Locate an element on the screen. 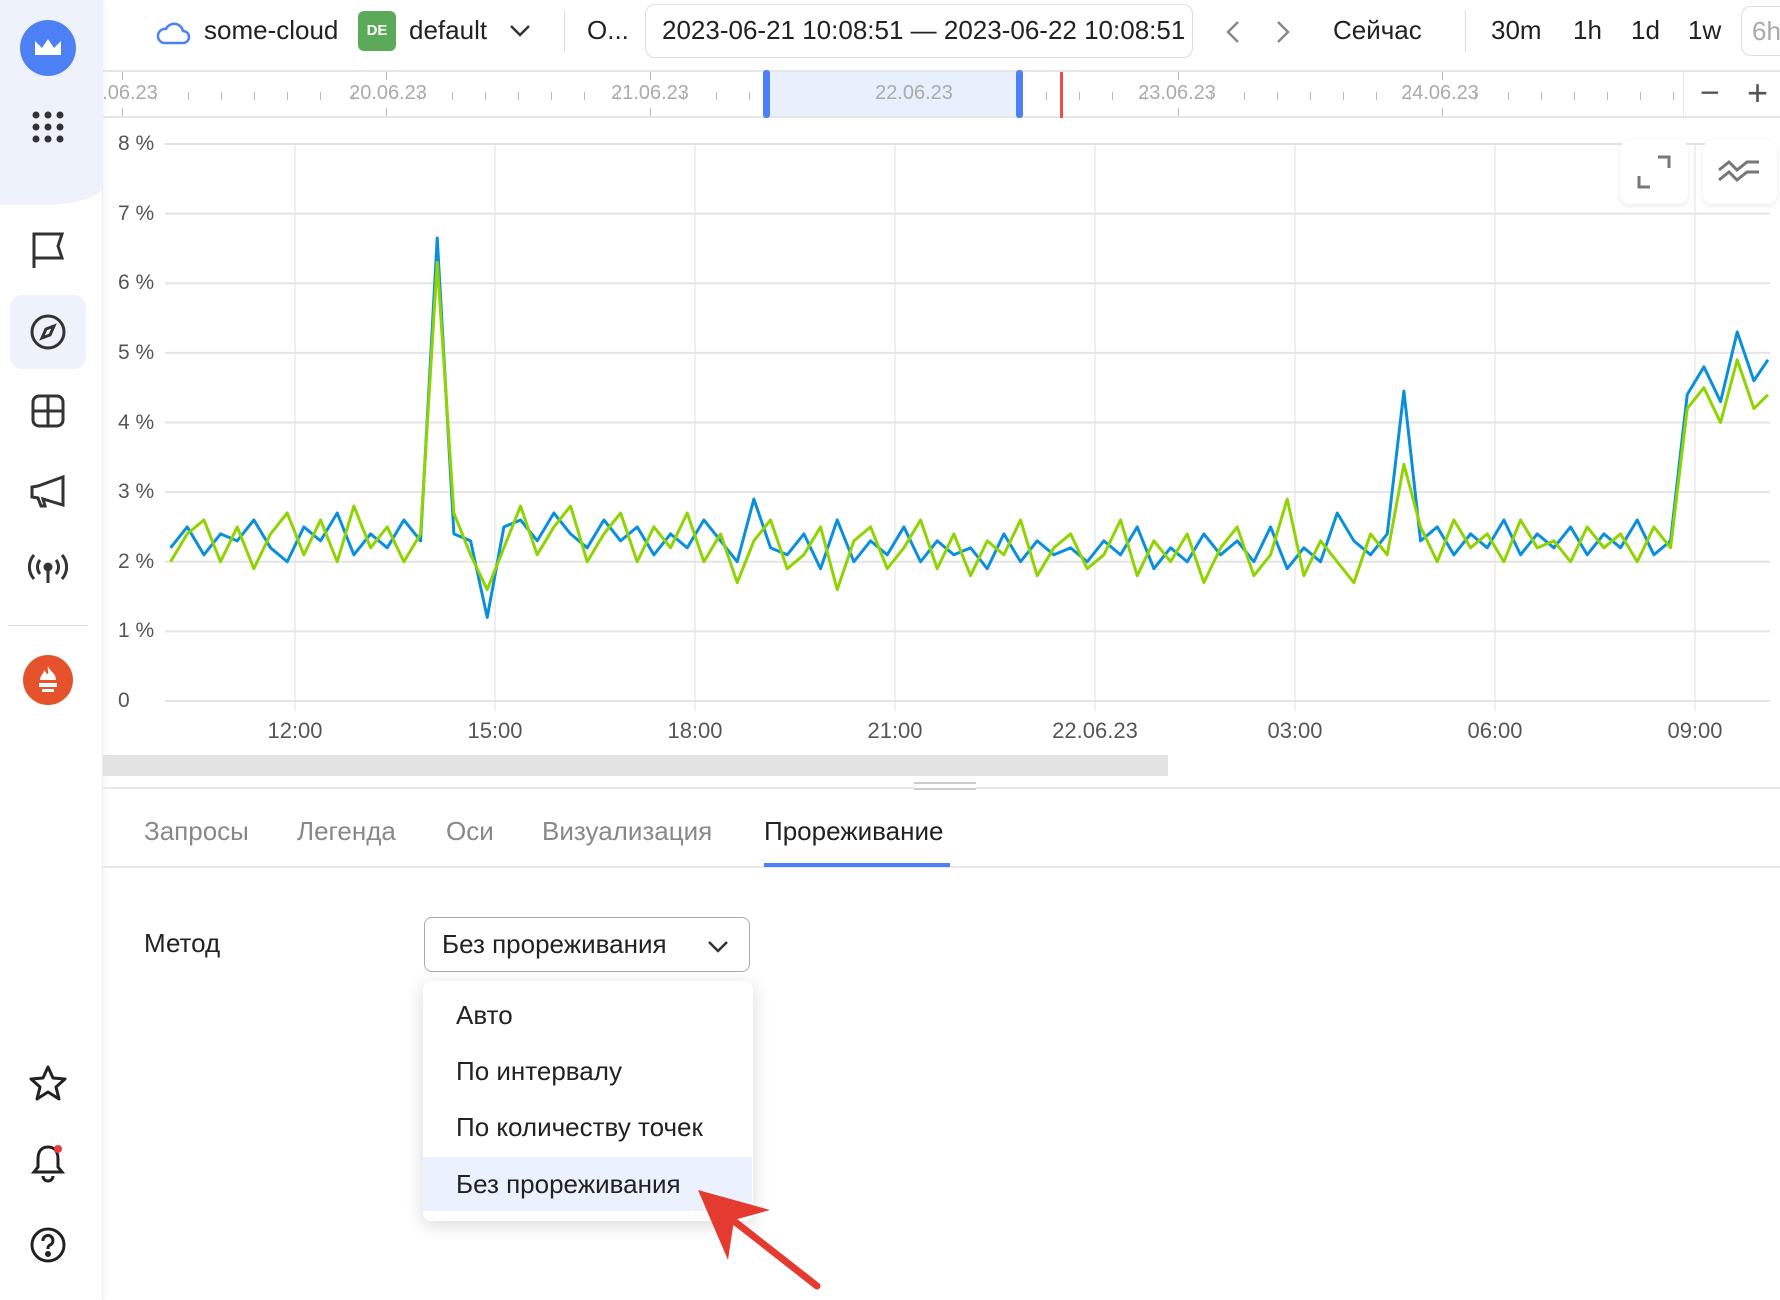 The width and height of the screenshot is (1780, 1300). megaphone-icon is located at coordinates (48, 491).